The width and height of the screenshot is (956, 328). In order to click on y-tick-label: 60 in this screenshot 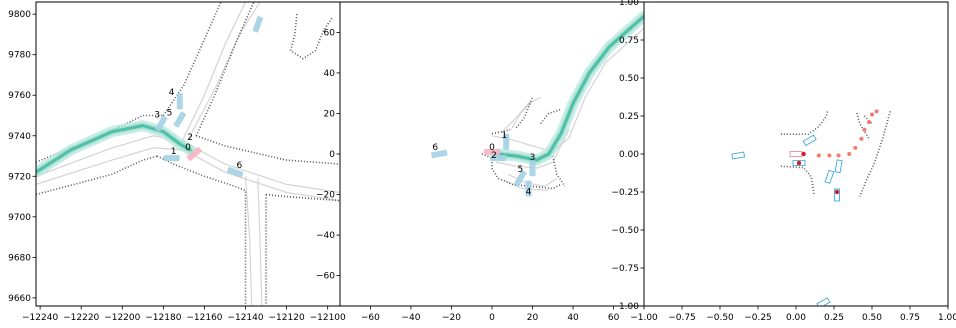, I will do `click(330, 33)`.